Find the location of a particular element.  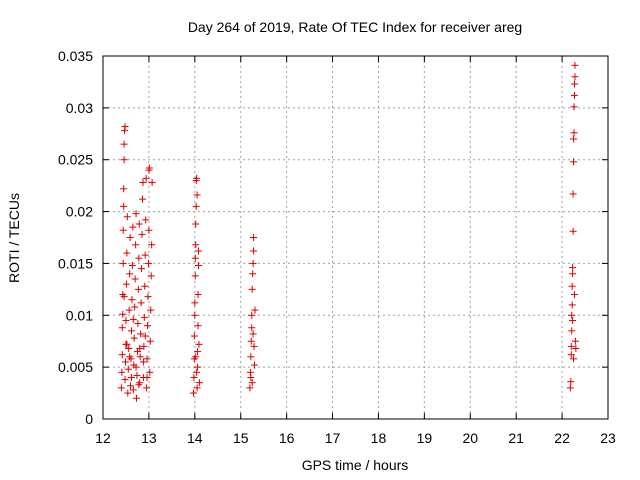

x-tick-label: 14 is located at coordinates (195, 438).